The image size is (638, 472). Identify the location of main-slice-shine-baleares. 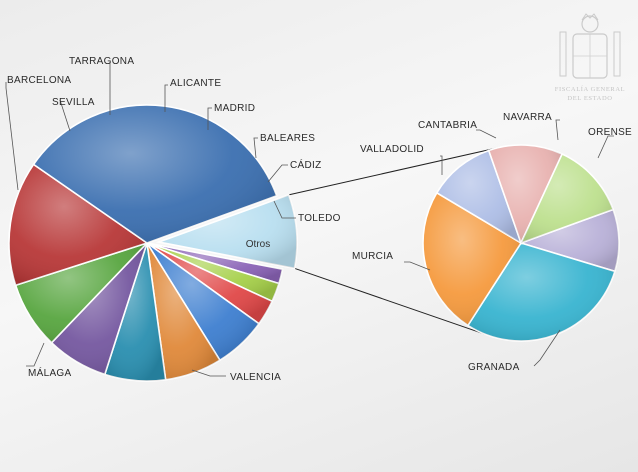
(210, 283).